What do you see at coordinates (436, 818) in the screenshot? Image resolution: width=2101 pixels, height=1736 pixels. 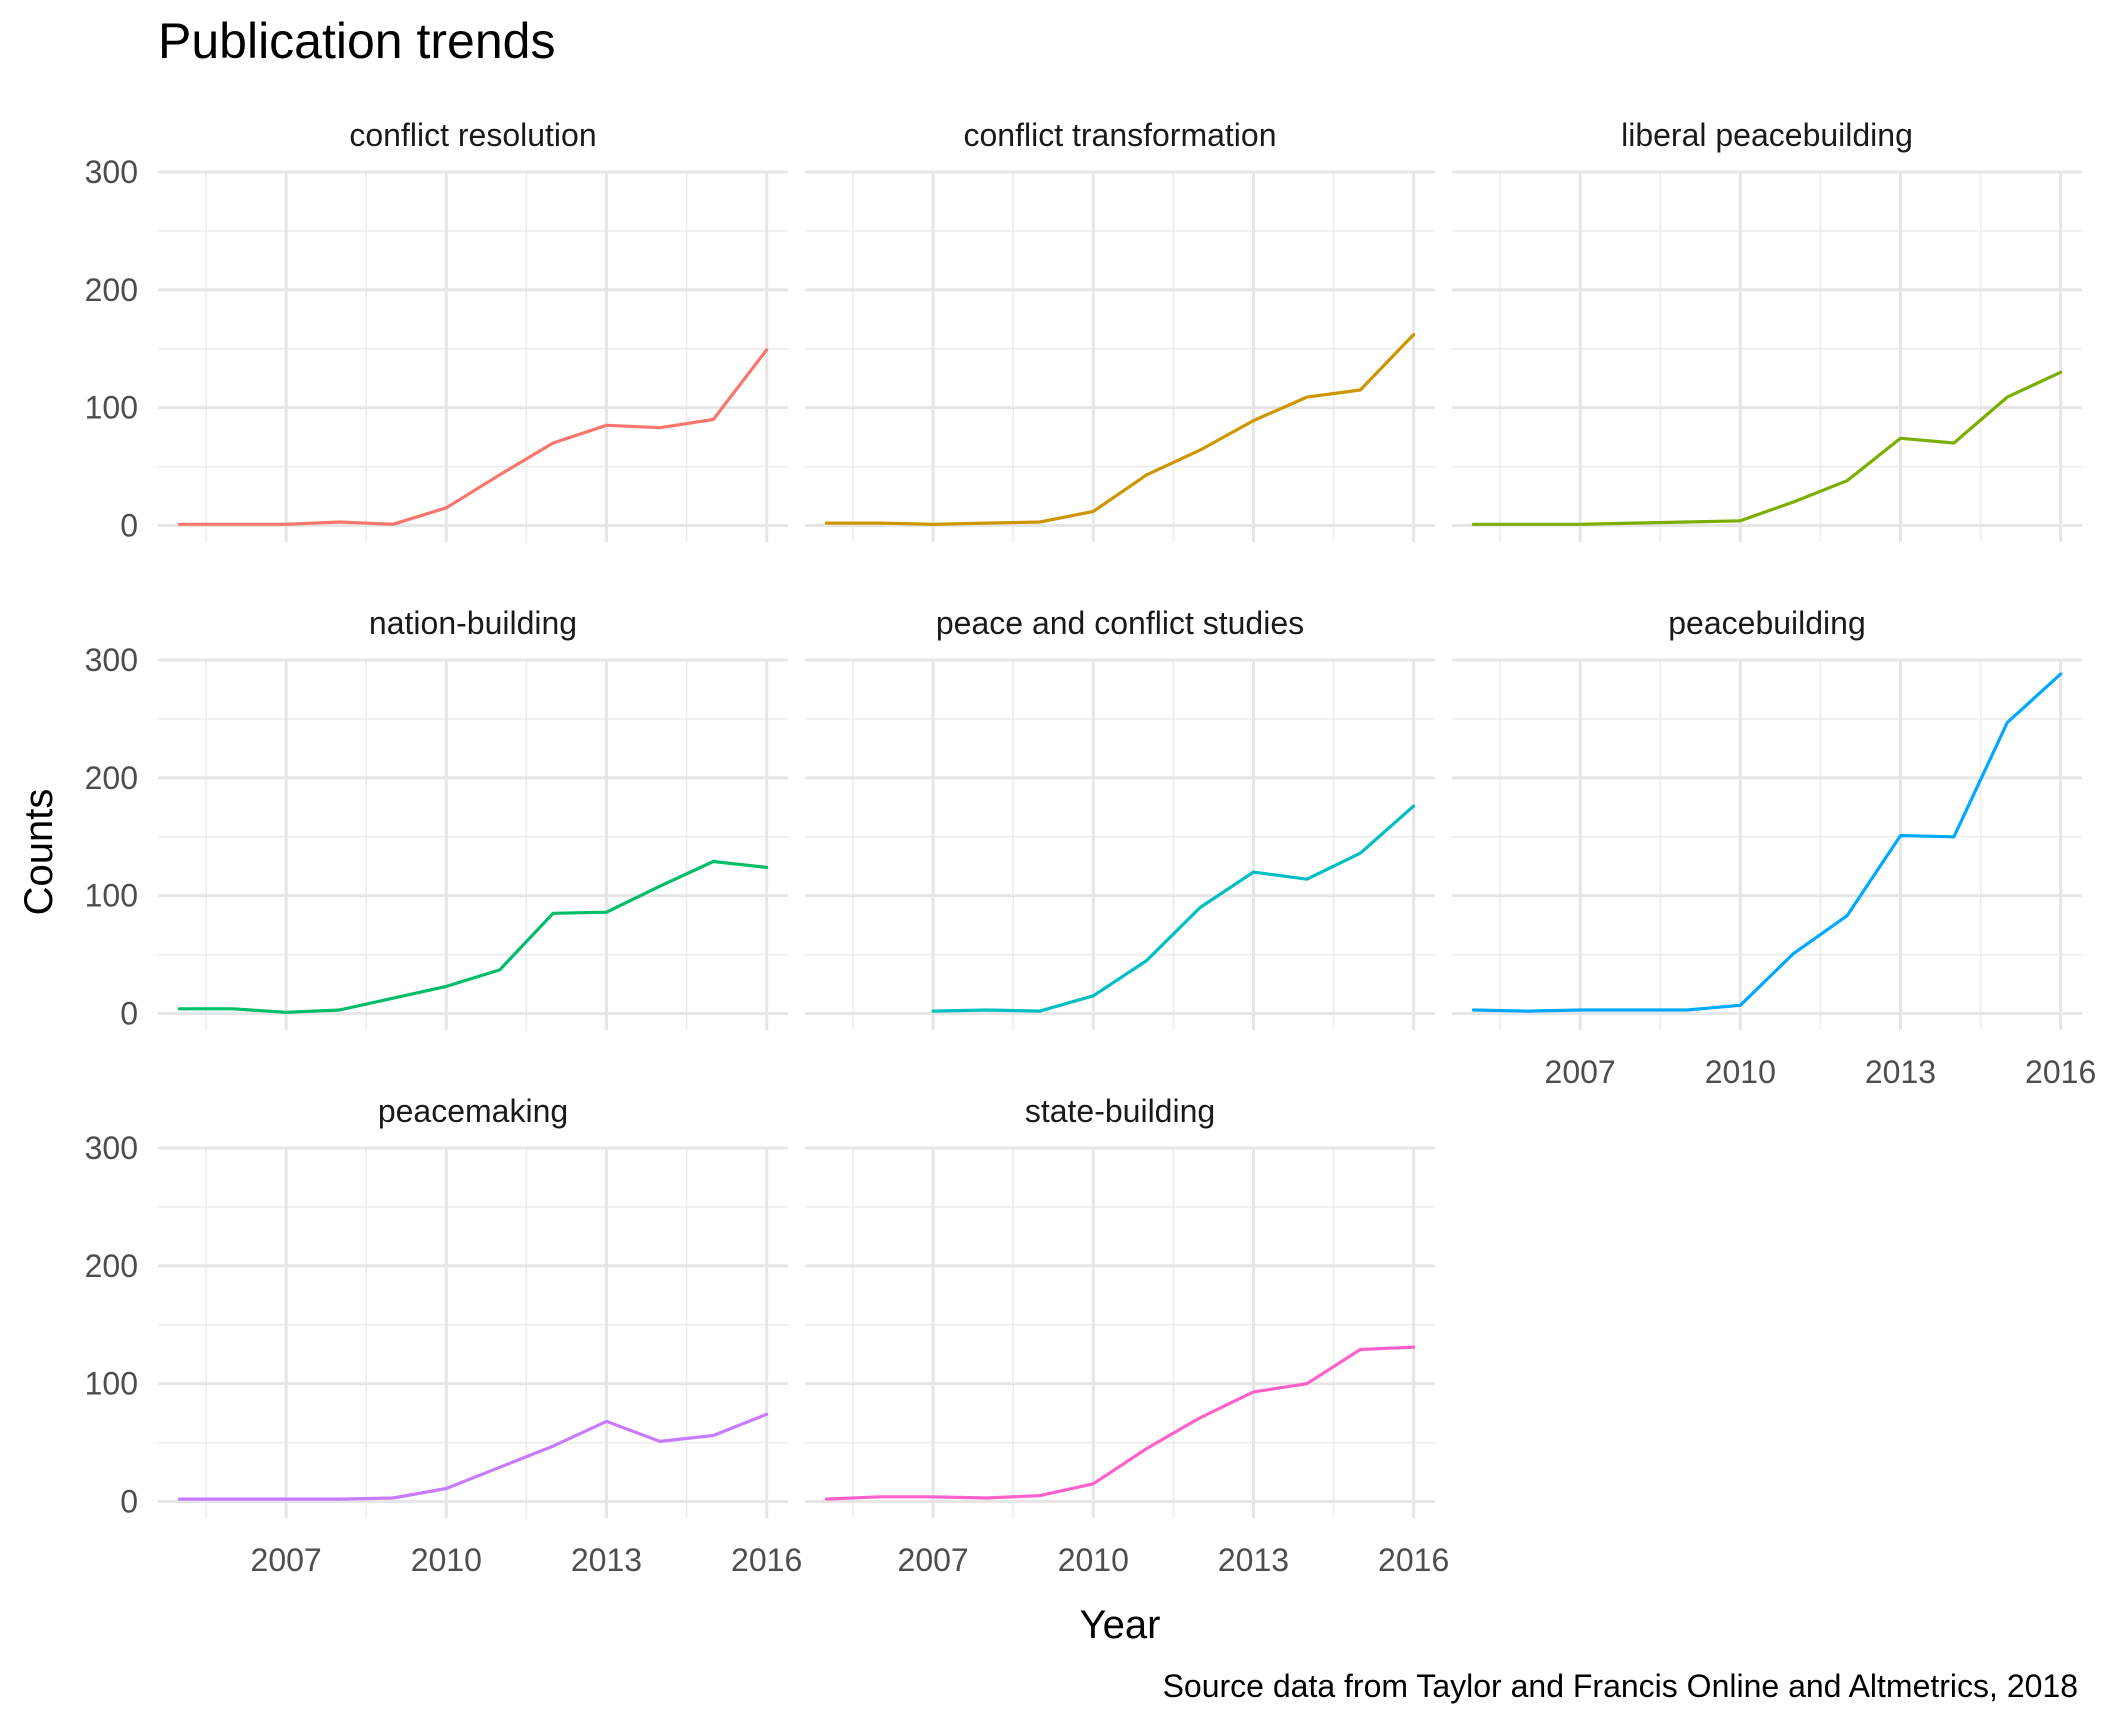 I see `facet-nation-building: nation-building 0 100 200 300` at bounding box center [436, 818].